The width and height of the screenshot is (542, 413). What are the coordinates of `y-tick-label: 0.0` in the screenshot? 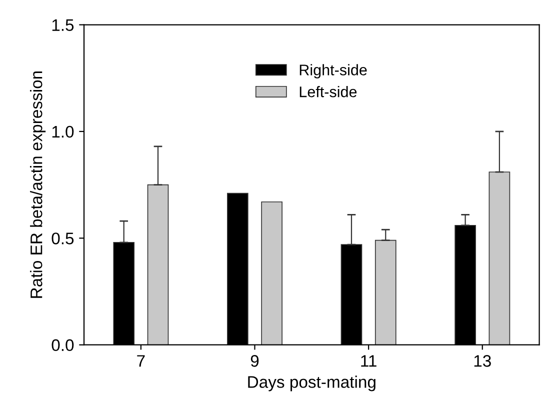 It's located at (63, 345).